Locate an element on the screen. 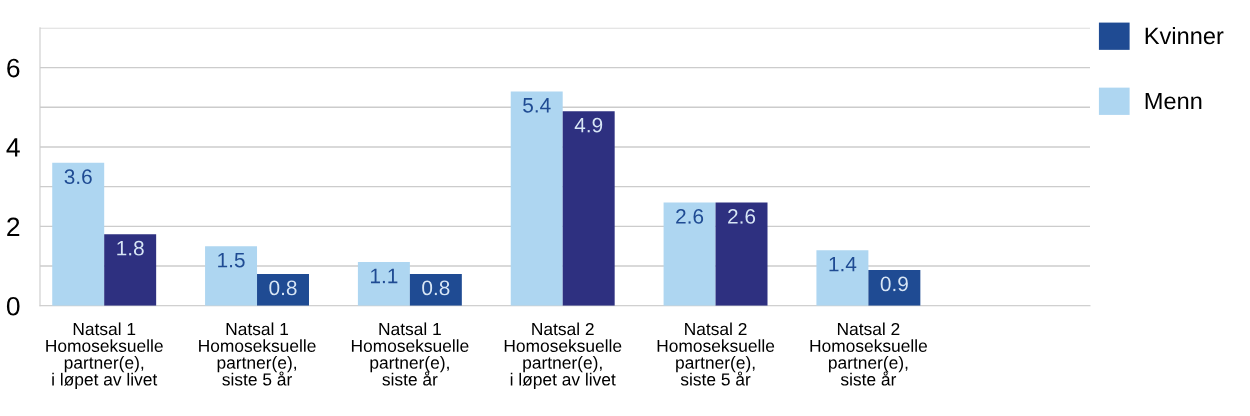 The width and height of the screenshot is (1250, 416). x-tick-label: Natsal 2 Homoseksuelle partner(e), i løpet av livet is located at coordinates (563, 356).